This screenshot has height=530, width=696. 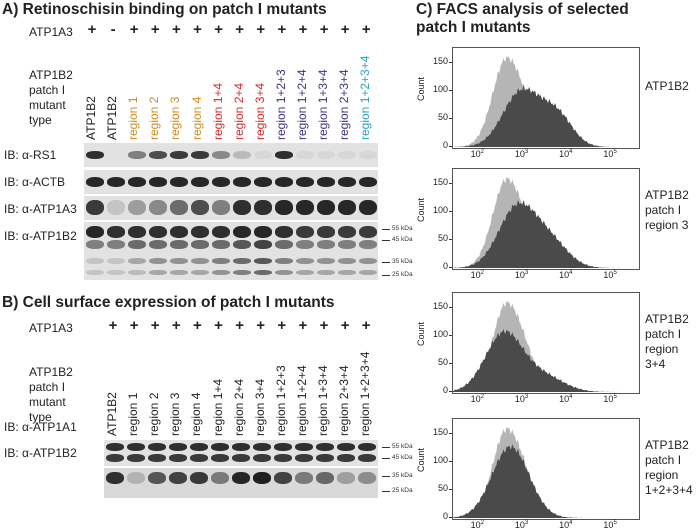 I want to click on blot-label-atp1b2-b: IB: α-ATP1B2, so click(x=40, y=453).